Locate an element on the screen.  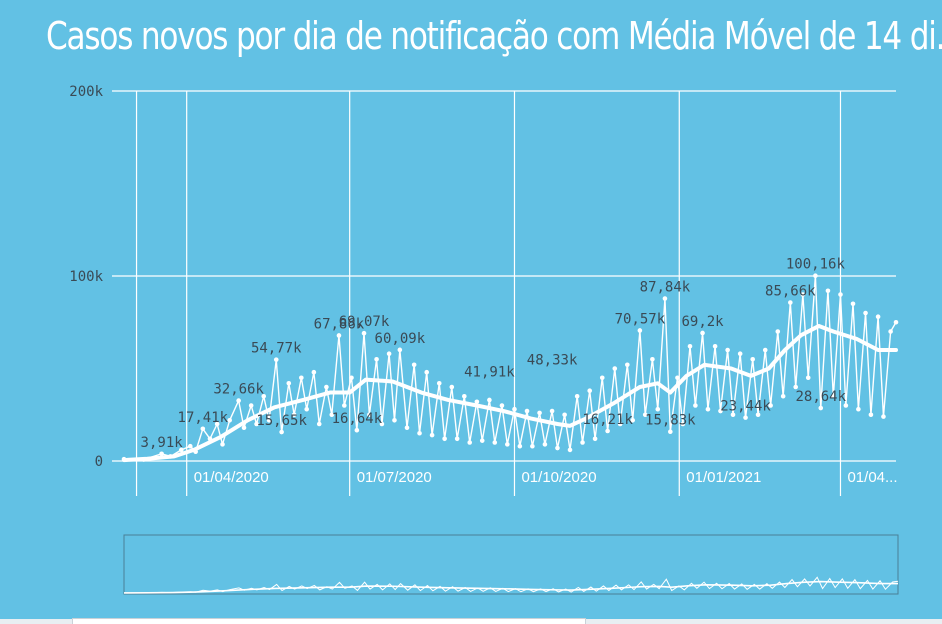
range-brush is located at coordinates (511, 564).